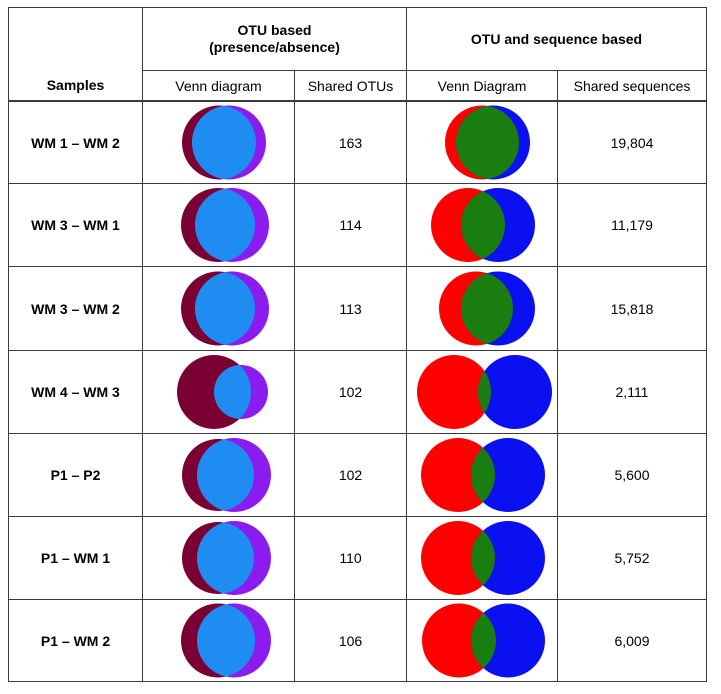 The width and height of the screenshot is (721, 694). Describe the element at coordinates (350, 85) in the screenshot. I see `column-header-shared-otus: Shared OTUs` at that location.